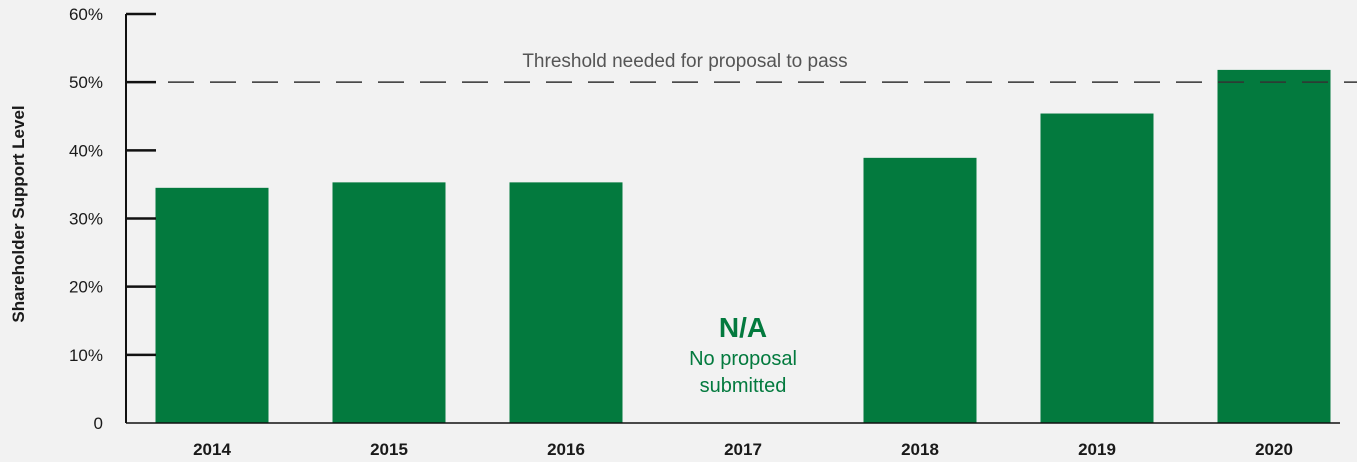 The image size is (1357, 462). Describe the element at coordinates (98, 423) in the screenshot. I see `y-tick-label: 0` at that location.